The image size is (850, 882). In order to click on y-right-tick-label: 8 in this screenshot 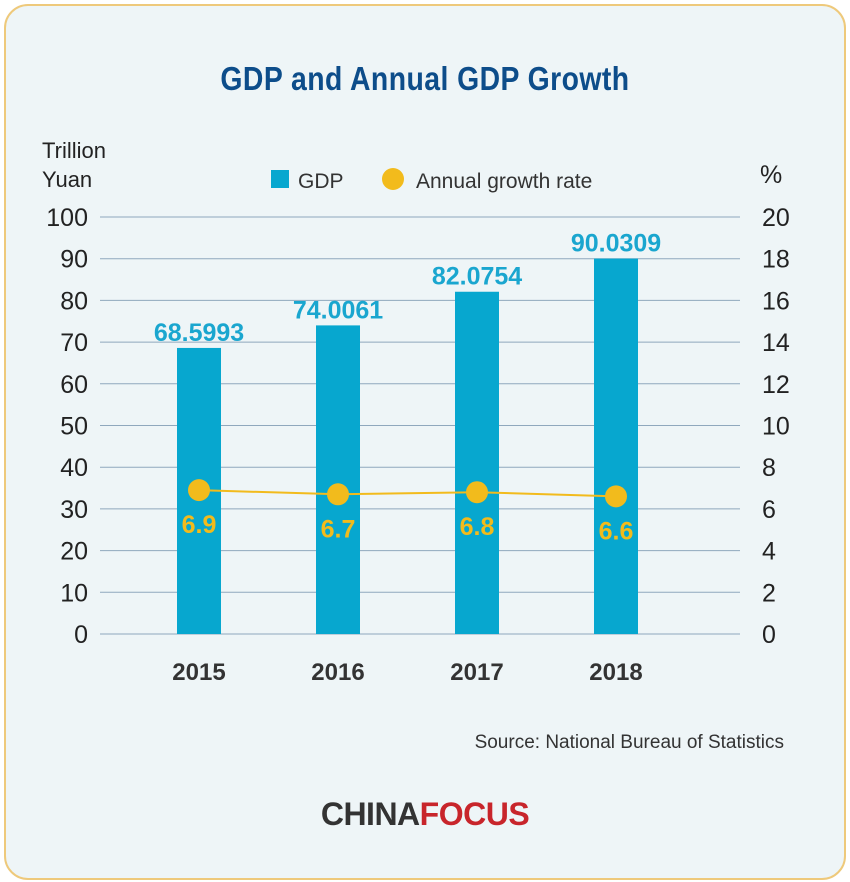, I will do `click(769, 468)`.